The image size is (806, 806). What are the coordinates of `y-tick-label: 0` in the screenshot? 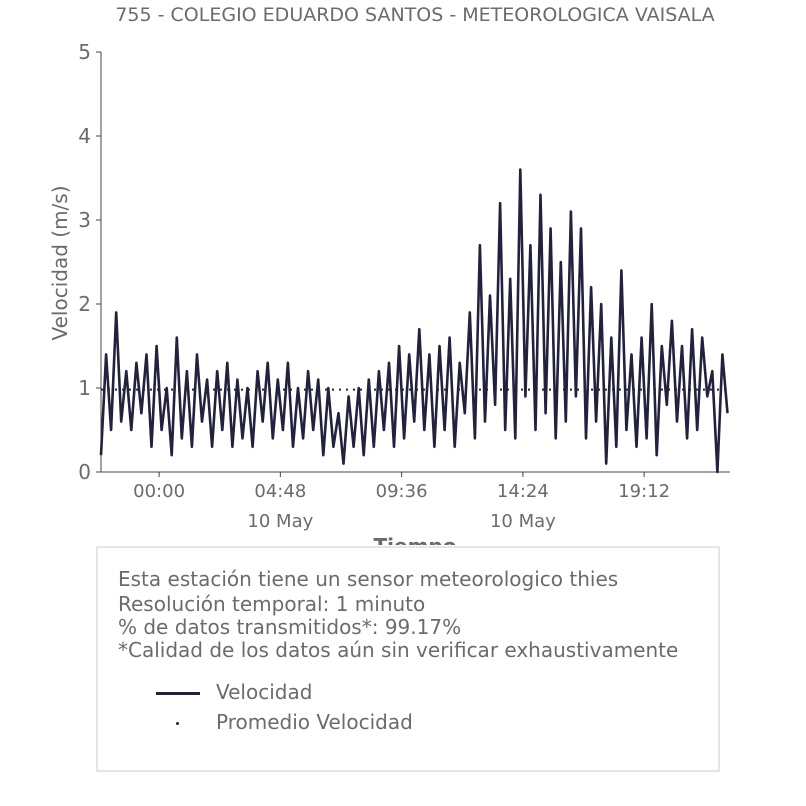 It's located at (84, 472).